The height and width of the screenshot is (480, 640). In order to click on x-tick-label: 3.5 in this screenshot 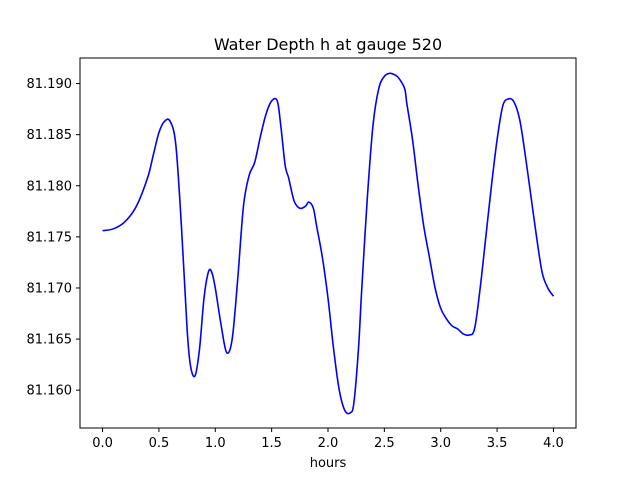, I will do `click(497, 443)`.